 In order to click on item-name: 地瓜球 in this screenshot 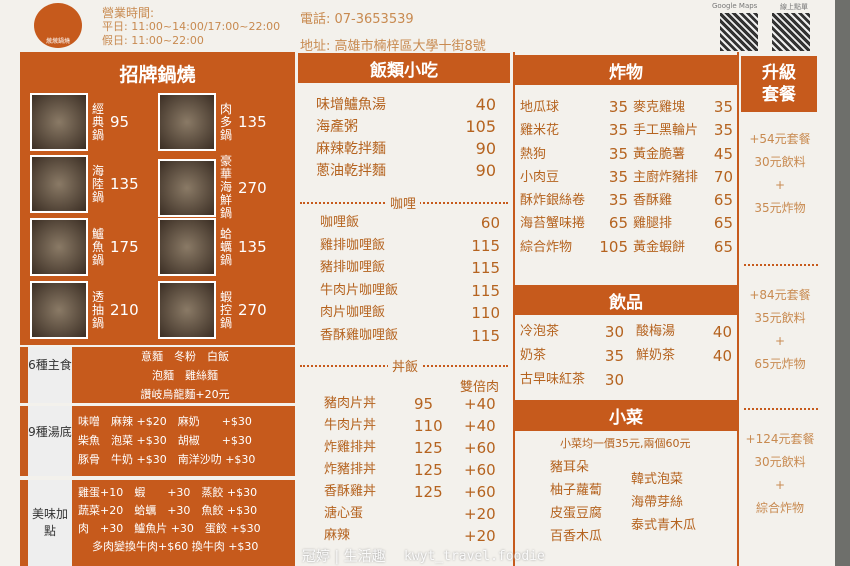, I will do `click(540, 107)`.